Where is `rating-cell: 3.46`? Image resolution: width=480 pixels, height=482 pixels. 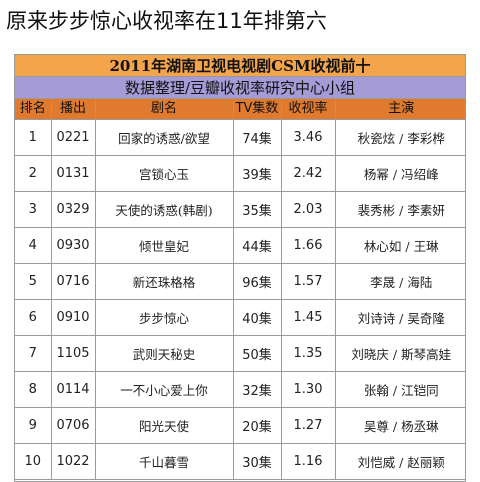 rating-cell: 3.46 is located at coordinates (308, 137).